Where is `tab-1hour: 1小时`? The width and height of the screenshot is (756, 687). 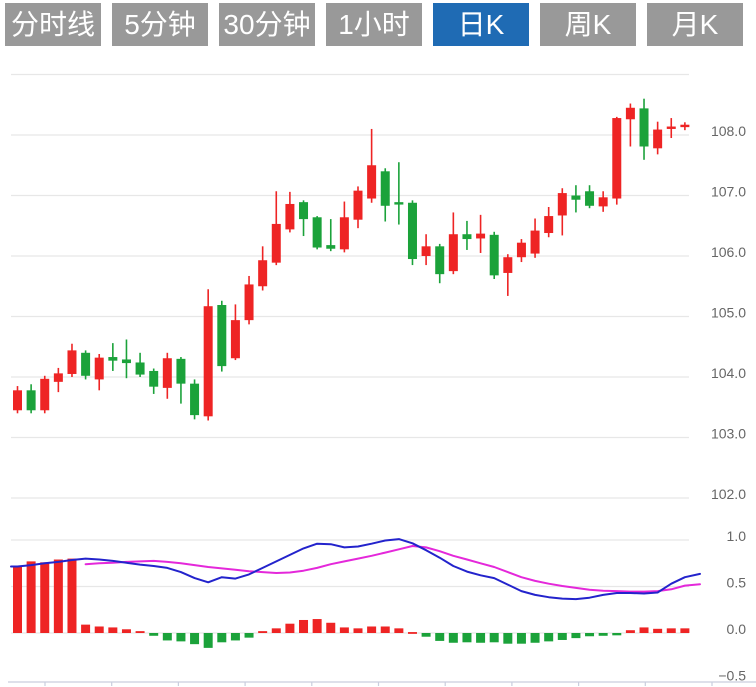 tab-1hour: 1小时 is located at coordinates (374, 24).